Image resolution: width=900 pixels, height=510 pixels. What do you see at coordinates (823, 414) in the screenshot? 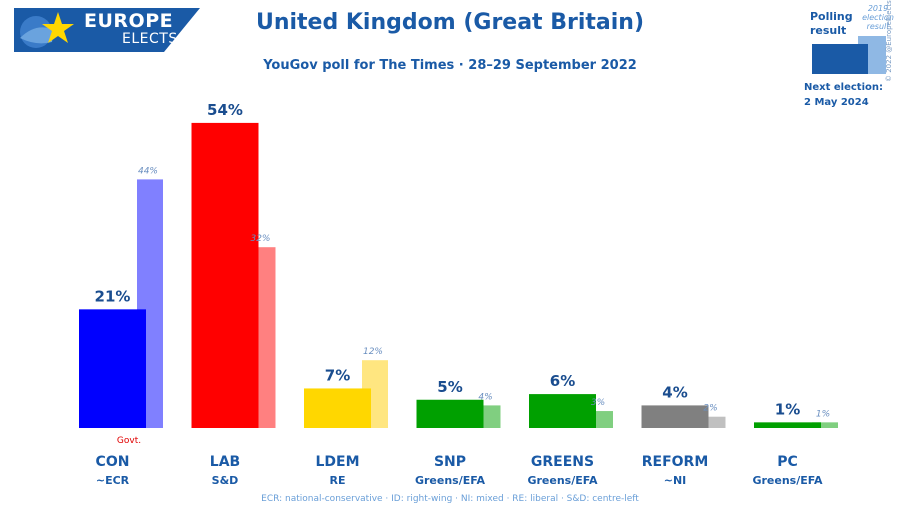
I see `election-label-pc: 1%` at bounding box center [823, 414].